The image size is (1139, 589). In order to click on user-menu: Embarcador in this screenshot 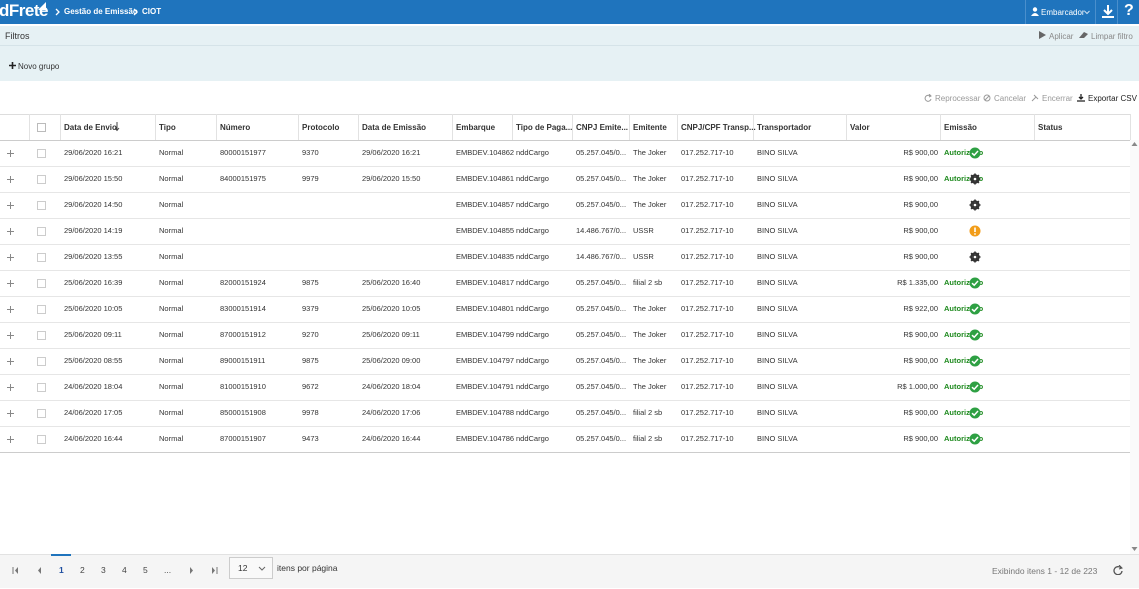, I will do `click(1063, 12)`.